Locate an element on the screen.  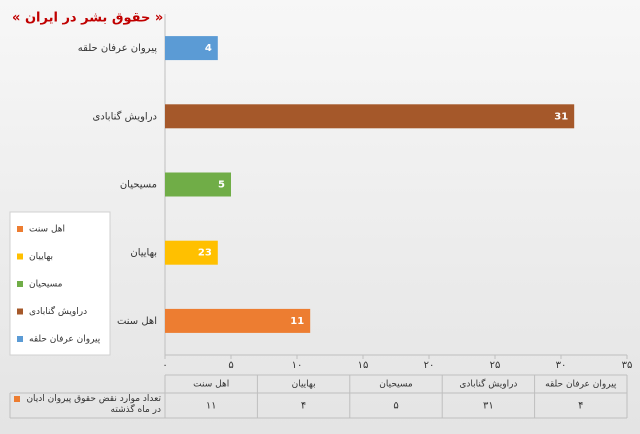
y-tick-label: بهاییان is located at coordinates (143, 253).